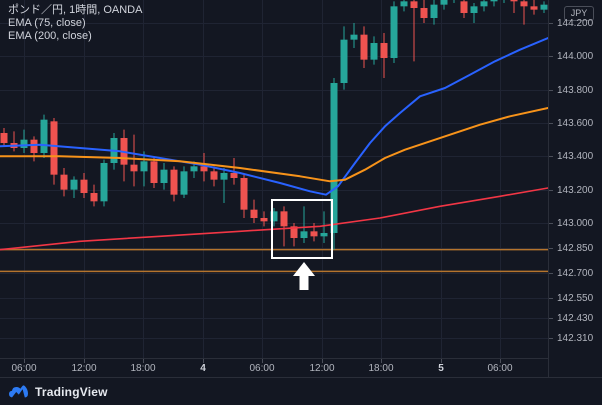  I want to click on horizontal-price-lines, so click(274, 260).